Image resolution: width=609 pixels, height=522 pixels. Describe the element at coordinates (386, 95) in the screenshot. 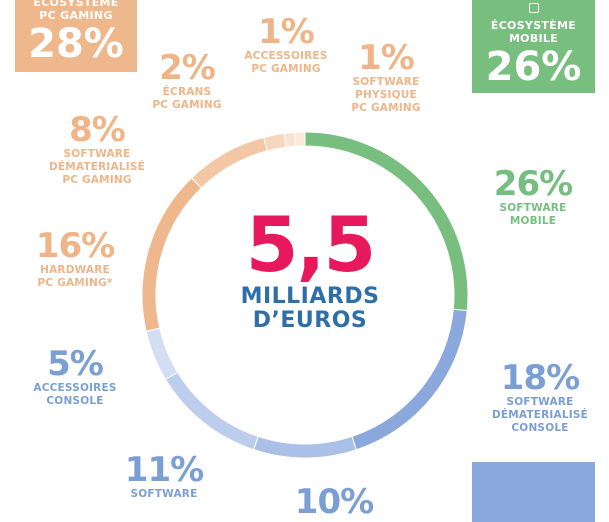

I see `label-text: PHYSIQUE` at that location.